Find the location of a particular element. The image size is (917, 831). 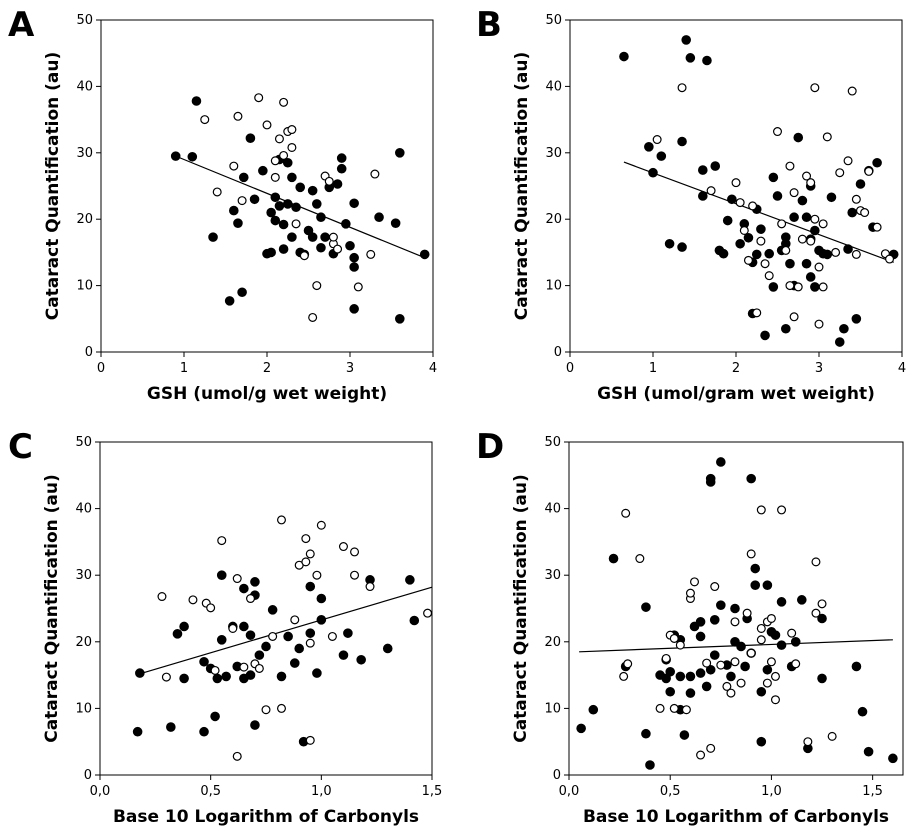

x-tick-label: 1 is located at coordinates (653, 368).